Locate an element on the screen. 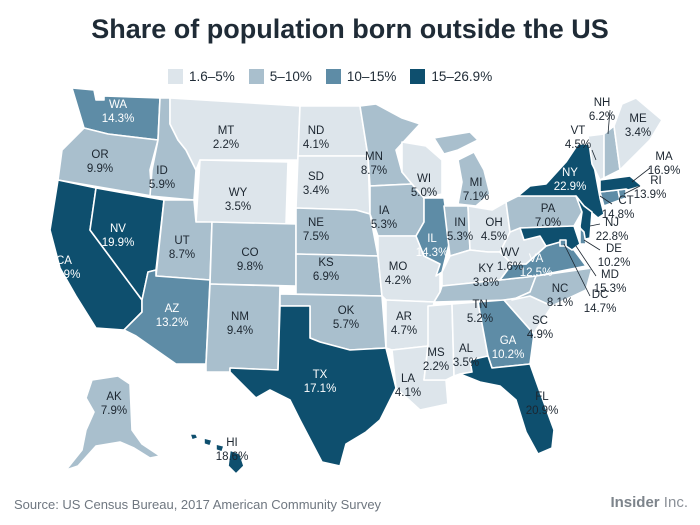 The height and width of the screenshot is (525, 700). state-label: AR 4.7% is located at coordinates (404, 324).